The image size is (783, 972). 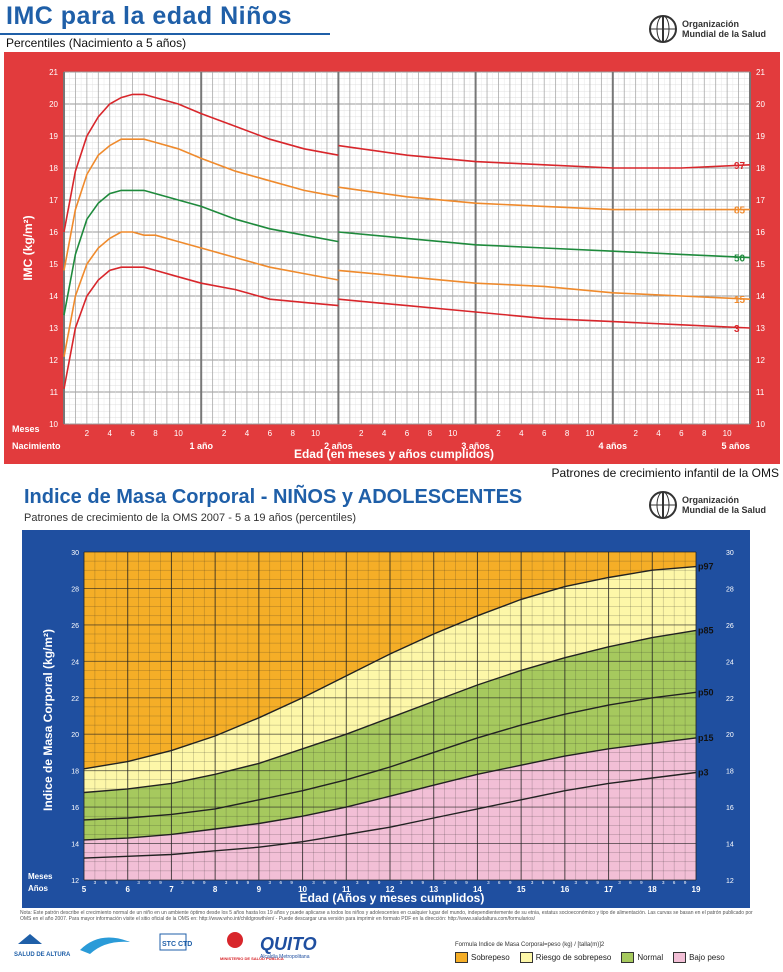 I want to click on y-tick-label: 28, so click(x=75, y=589).